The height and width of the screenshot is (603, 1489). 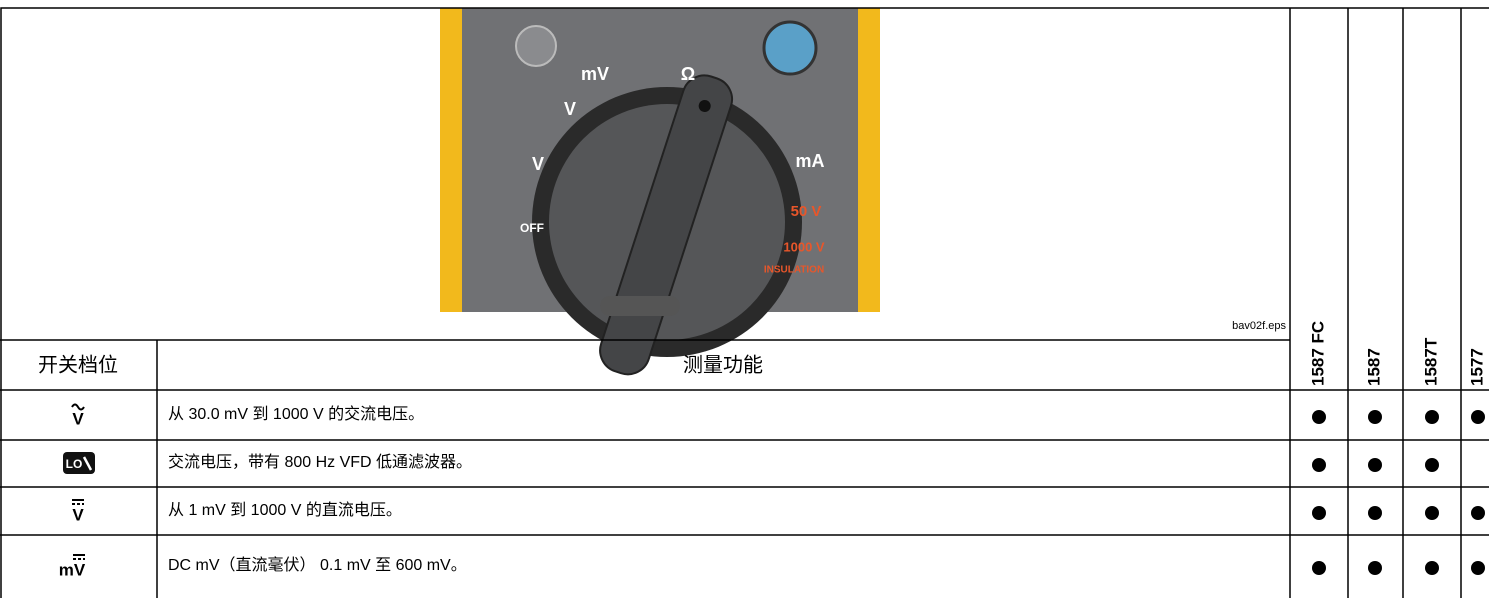 What do you see at coordinates (78, 407) in the screenshot?
I see `tilde` at bounding box center [78, 407].